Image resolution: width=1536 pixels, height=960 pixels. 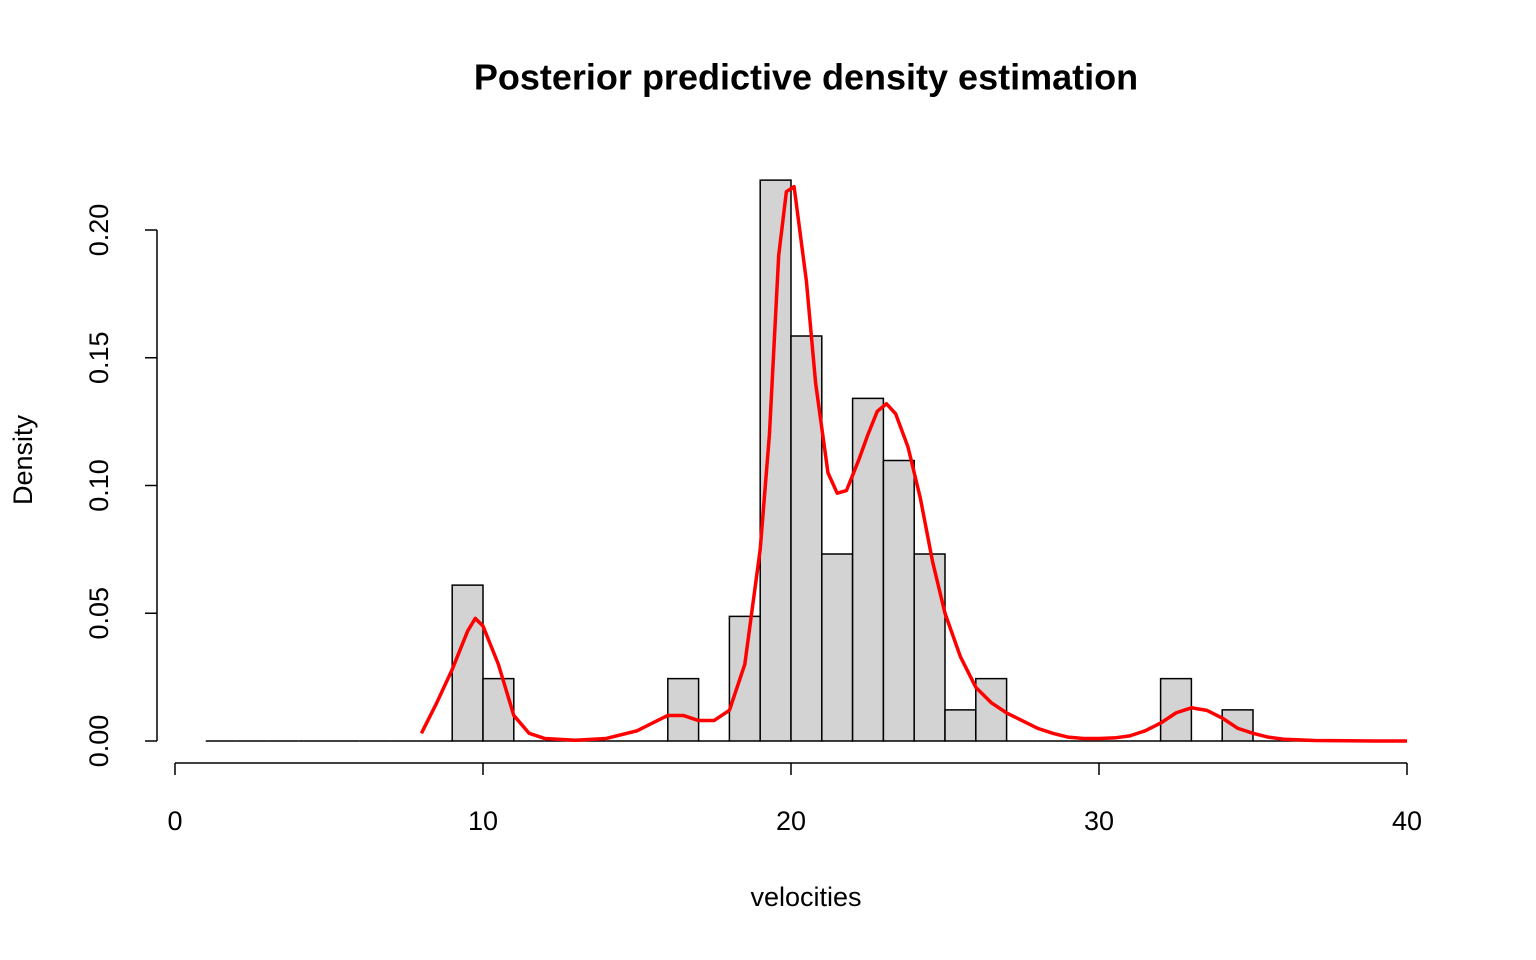 I want to click on y-axis-label: Density, so click(x=23, y=459).